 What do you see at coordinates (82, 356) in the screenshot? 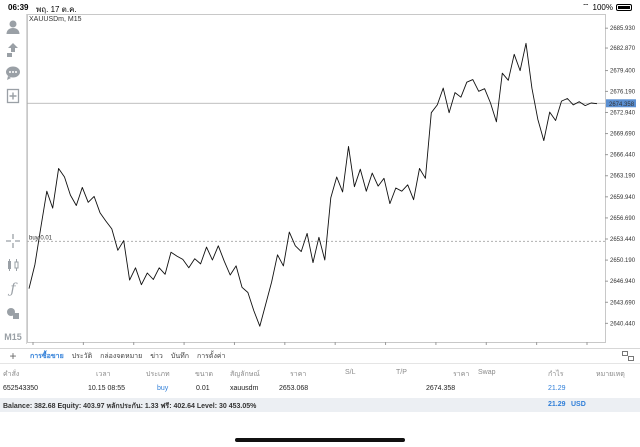
I see `tab-history: ประวัติ` at bounding box center [82, 356].